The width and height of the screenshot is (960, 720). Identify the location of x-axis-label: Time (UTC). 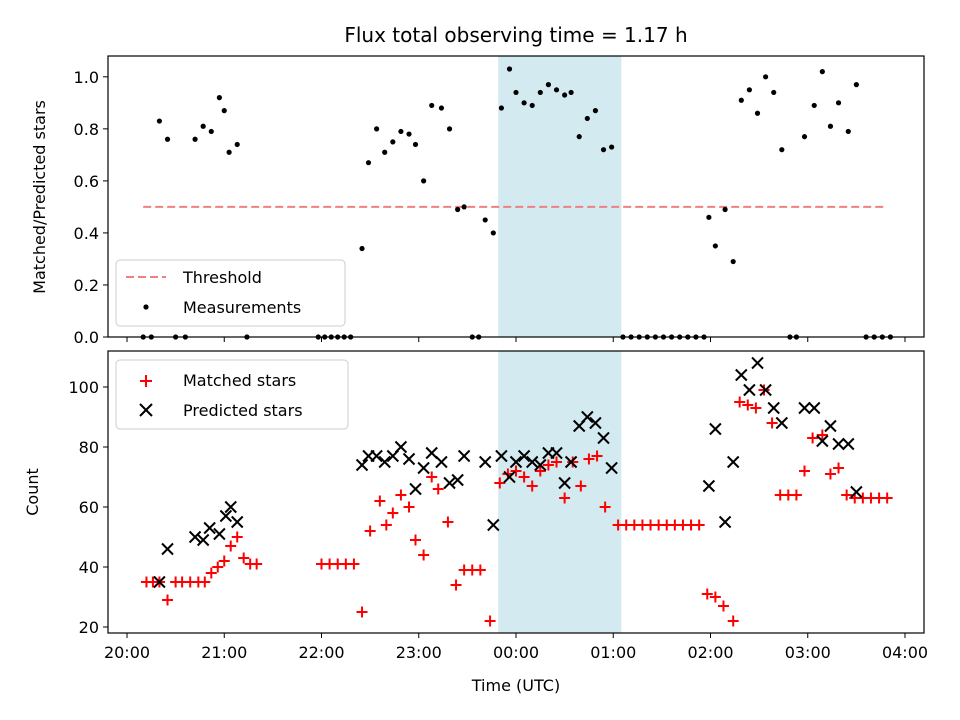
(515, 685).